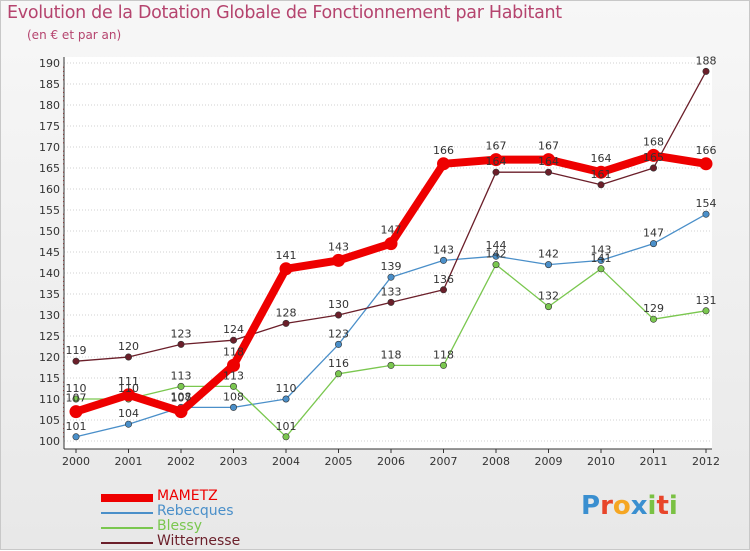  What do you see at coordinates (49, 126) in the screenshot?
I see `y-tick-label: 175` at bounding box center [49, 126].